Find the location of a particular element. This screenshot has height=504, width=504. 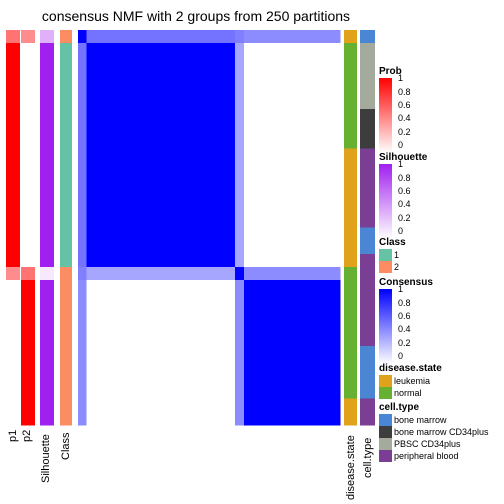

pbsc-cd34plus-swatch is located at coordinates (385, 444).